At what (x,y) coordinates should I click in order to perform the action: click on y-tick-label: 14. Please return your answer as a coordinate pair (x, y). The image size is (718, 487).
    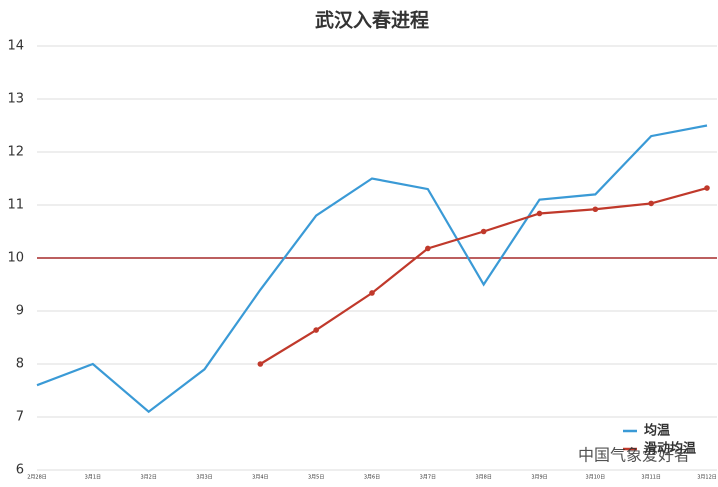
    Looking at the image, I should click on (15, 46).